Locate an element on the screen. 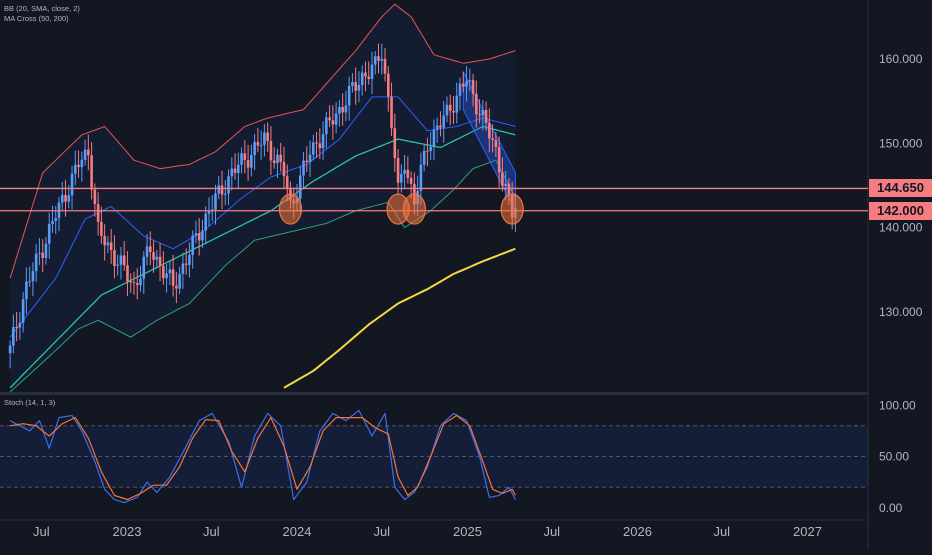 The width and height of the screenshot is (932, 555). price-tick-label: 130.000 is located at coordinates (901, 312).